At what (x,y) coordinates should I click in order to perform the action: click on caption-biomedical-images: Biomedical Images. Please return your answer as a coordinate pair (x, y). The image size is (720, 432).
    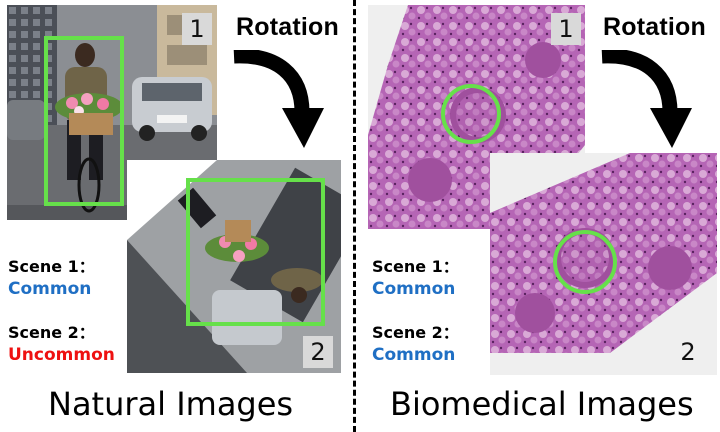
    Looking at the image, I should click on (542, 404).